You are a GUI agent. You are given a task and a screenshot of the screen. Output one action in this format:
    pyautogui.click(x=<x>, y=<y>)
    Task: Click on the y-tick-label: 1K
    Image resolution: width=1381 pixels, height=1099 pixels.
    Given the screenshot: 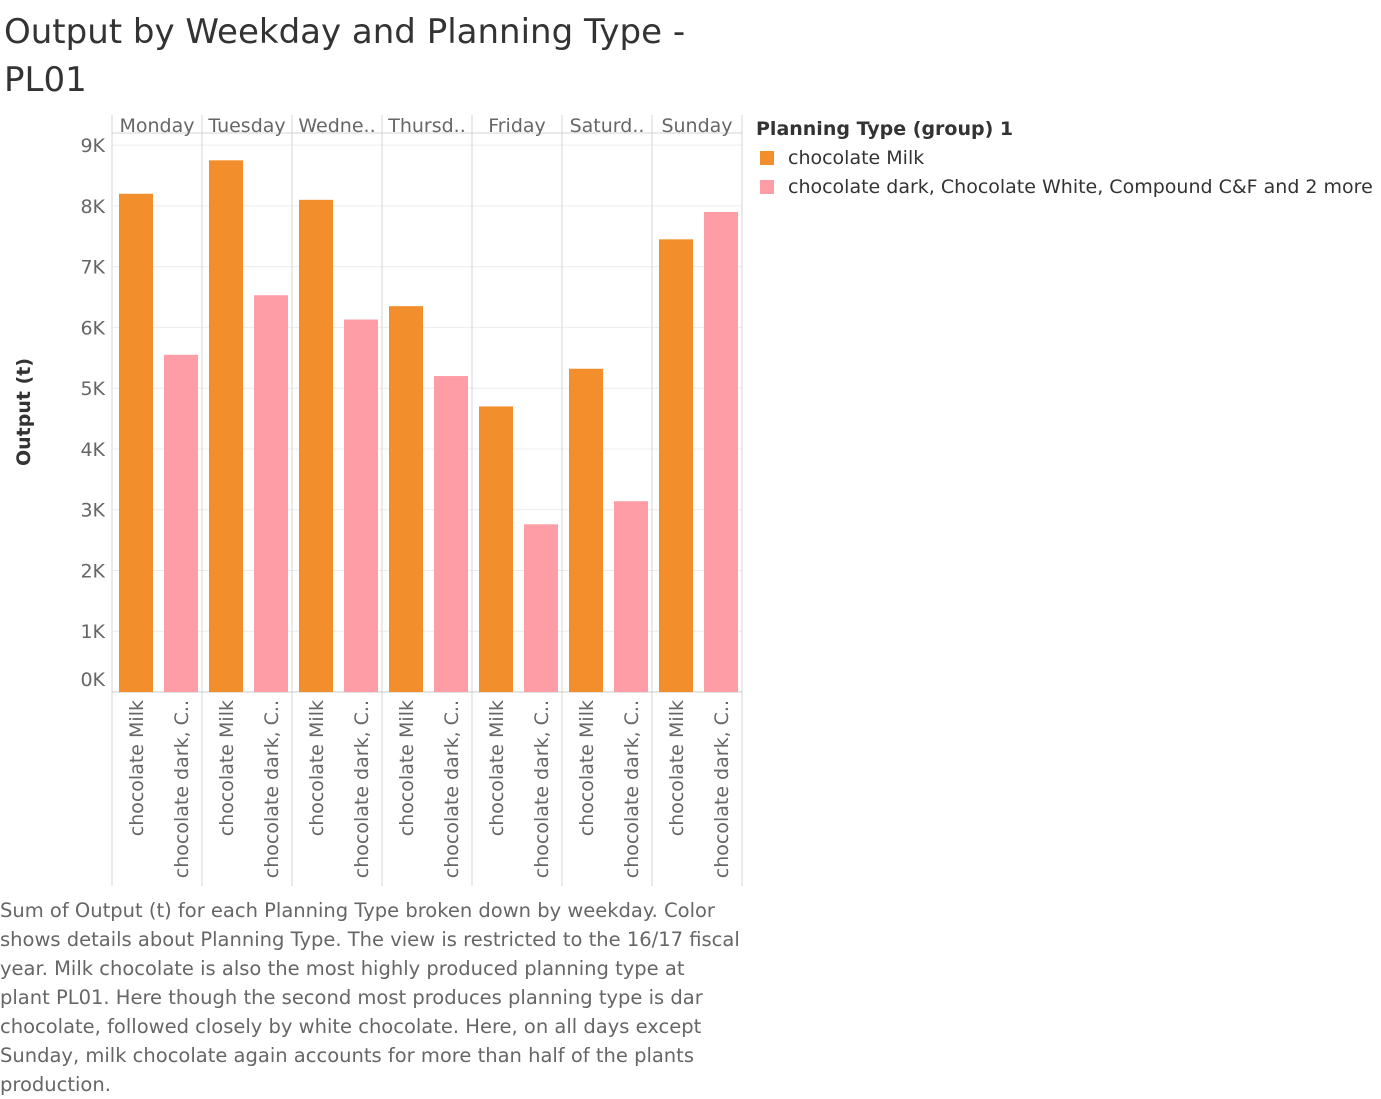 What is the action you would take?
    pyautogui.click(x=92, y=632)
    